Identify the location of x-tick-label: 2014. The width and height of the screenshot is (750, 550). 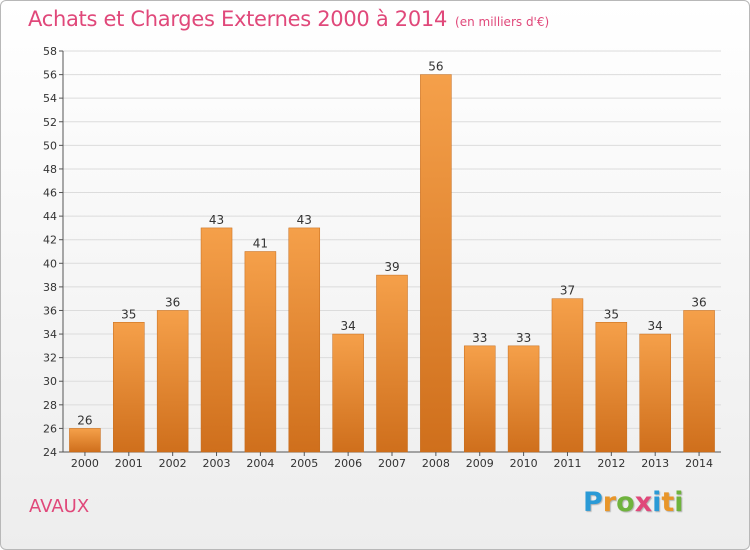
(699, 463).